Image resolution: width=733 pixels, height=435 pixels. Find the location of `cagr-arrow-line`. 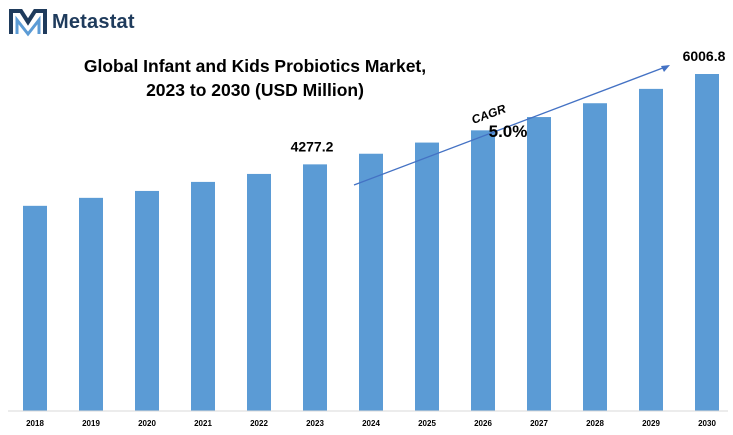

cagr-arrow-line is located at coordinates (511, 125).